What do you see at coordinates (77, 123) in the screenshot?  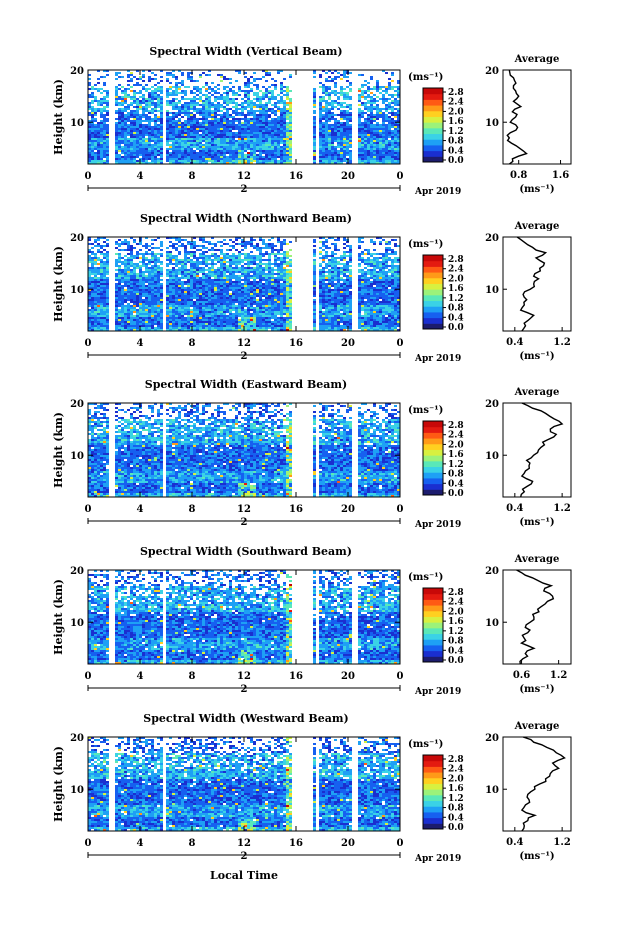 I see `y-tick-label: 10` at bounding box center [77, 123].